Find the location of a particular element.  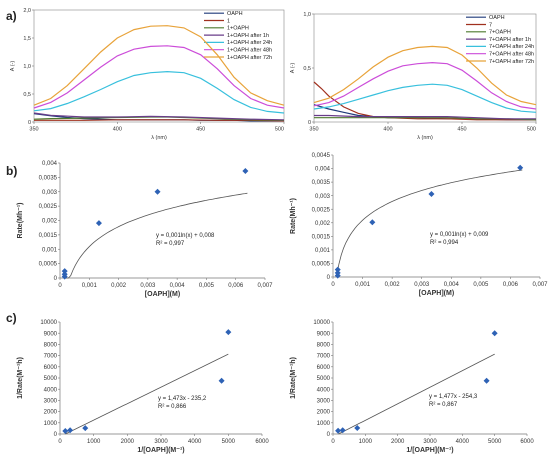

y-tick-label: 0,0045 is located at coordinates (321, 156).